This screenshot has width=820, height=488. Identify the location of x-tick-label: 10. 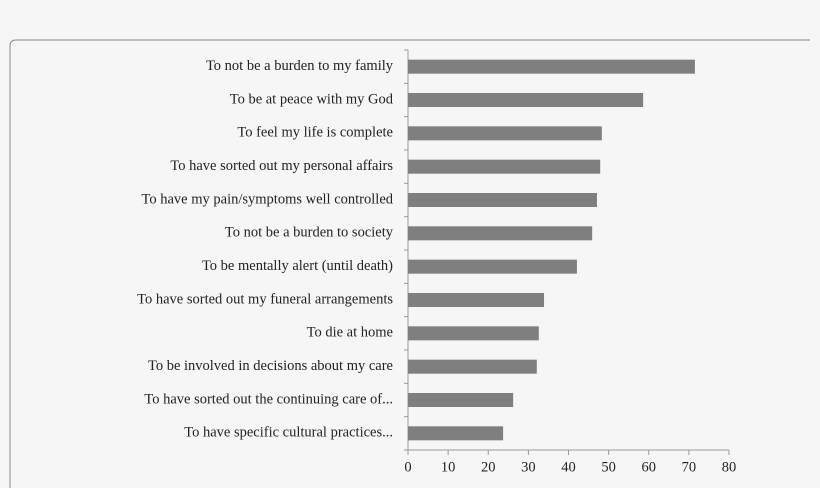
(448, 467).